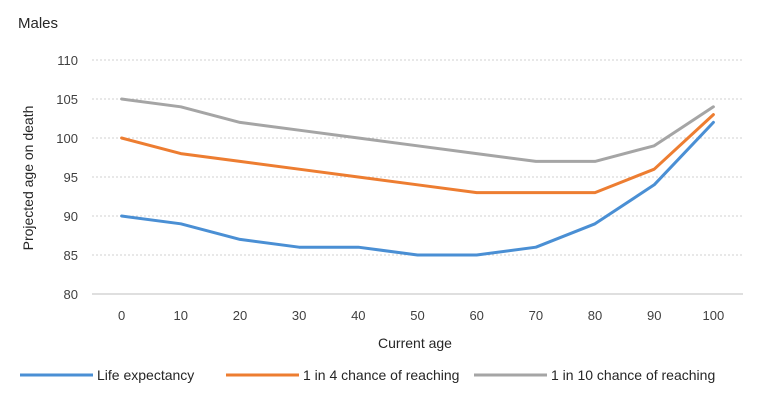 The height and width of the screenshot is (400, 770). Describe the element at coordinates (417, 315) in the screenshot. I see `x-tick-label: 50` at that location.